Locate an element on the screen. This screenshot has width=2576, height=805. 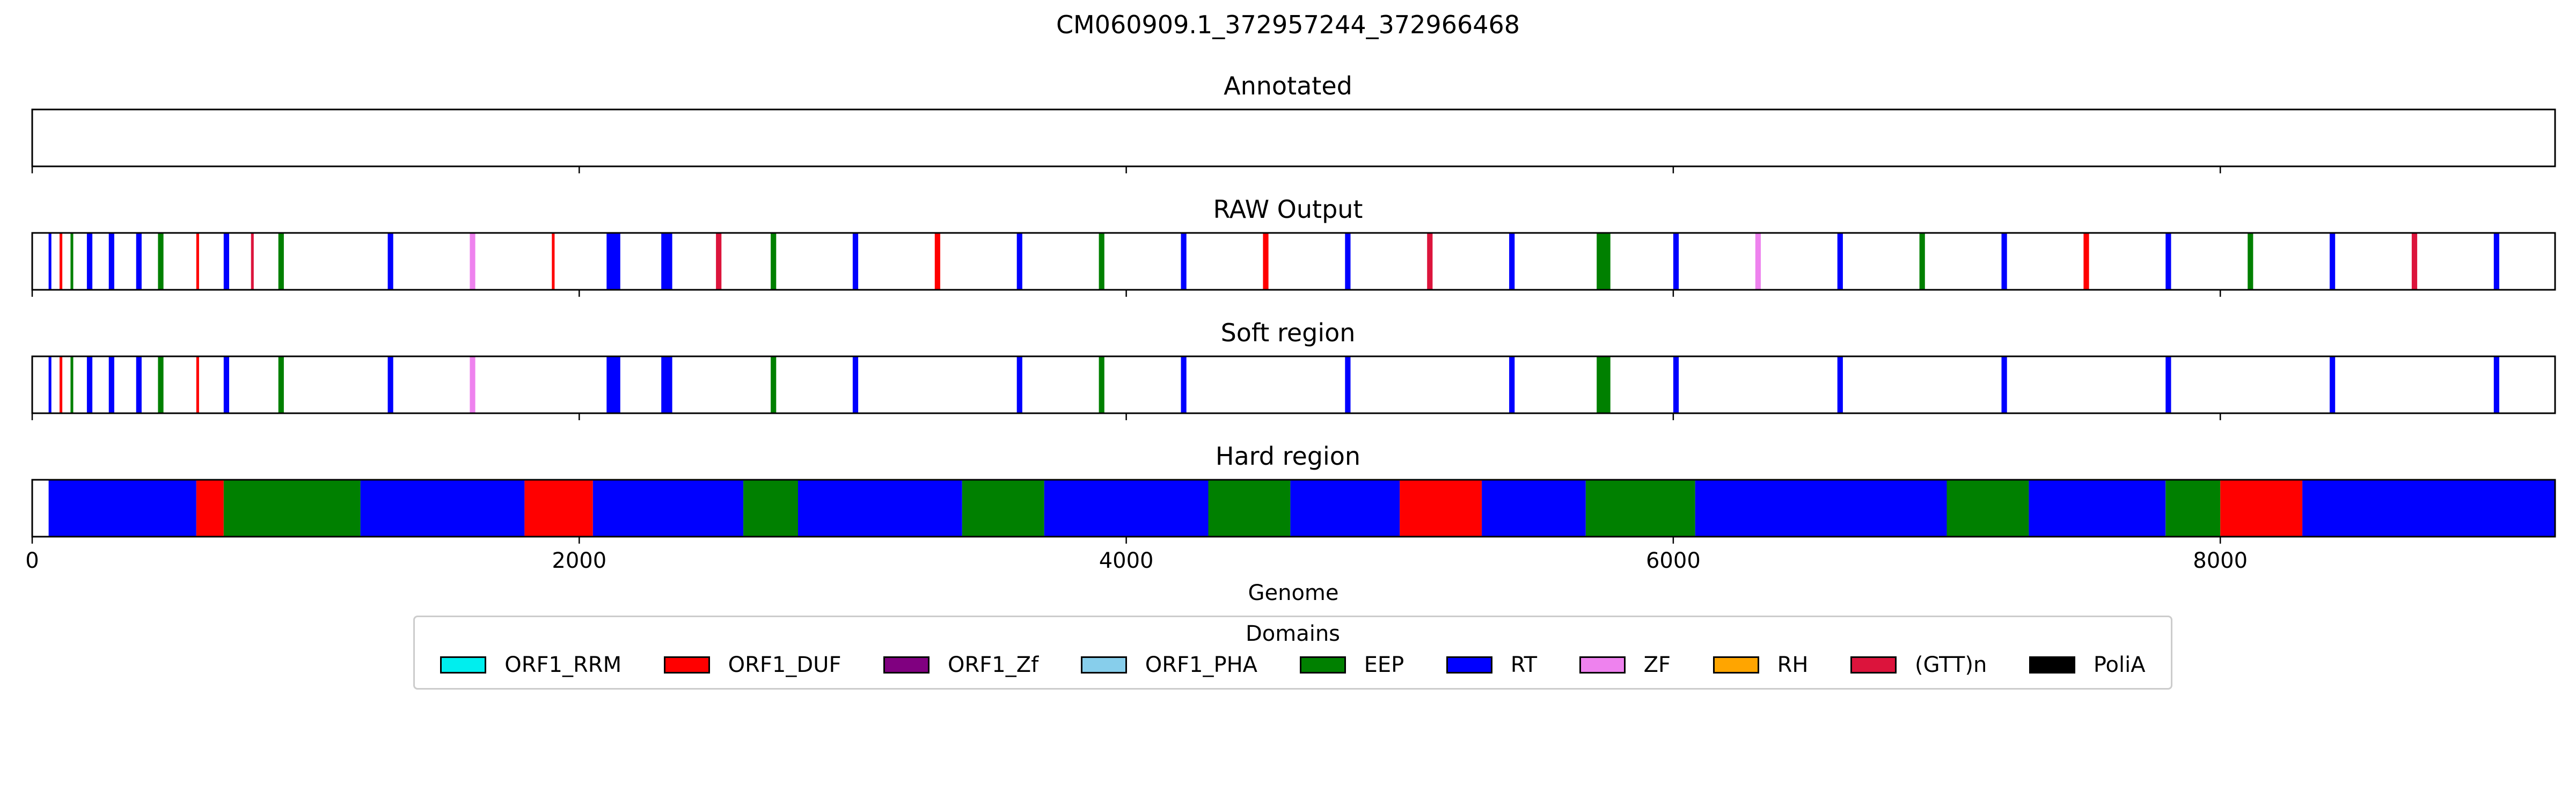
track-raw-output: RAW Output is located at coordinates (1293, 246).